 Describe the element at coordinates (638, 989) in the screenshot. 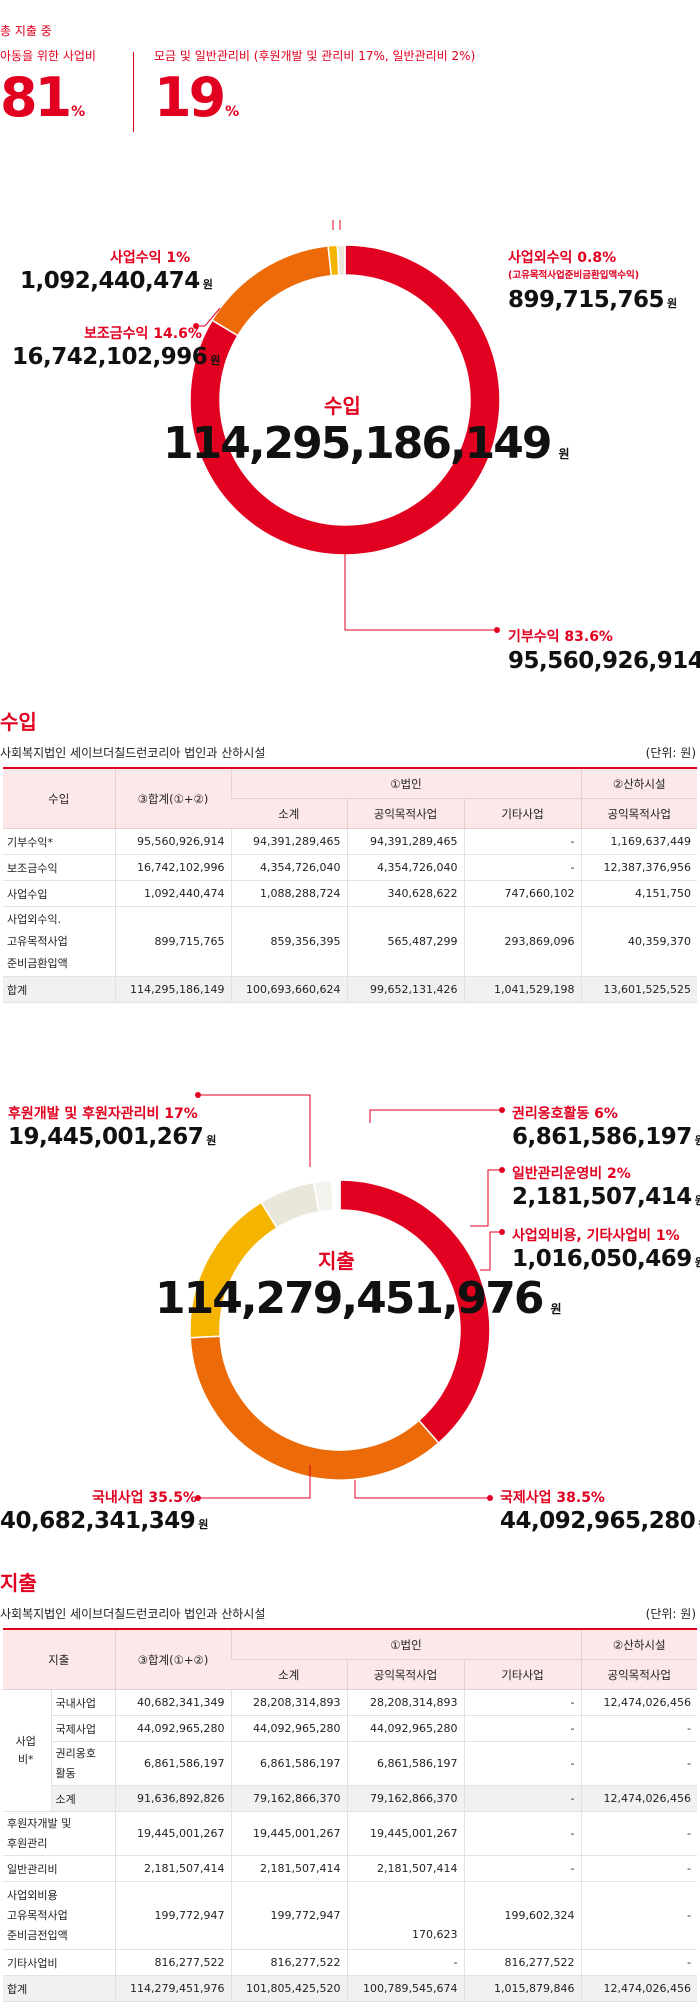

I see `cell: 13,601,525,525` at that location.